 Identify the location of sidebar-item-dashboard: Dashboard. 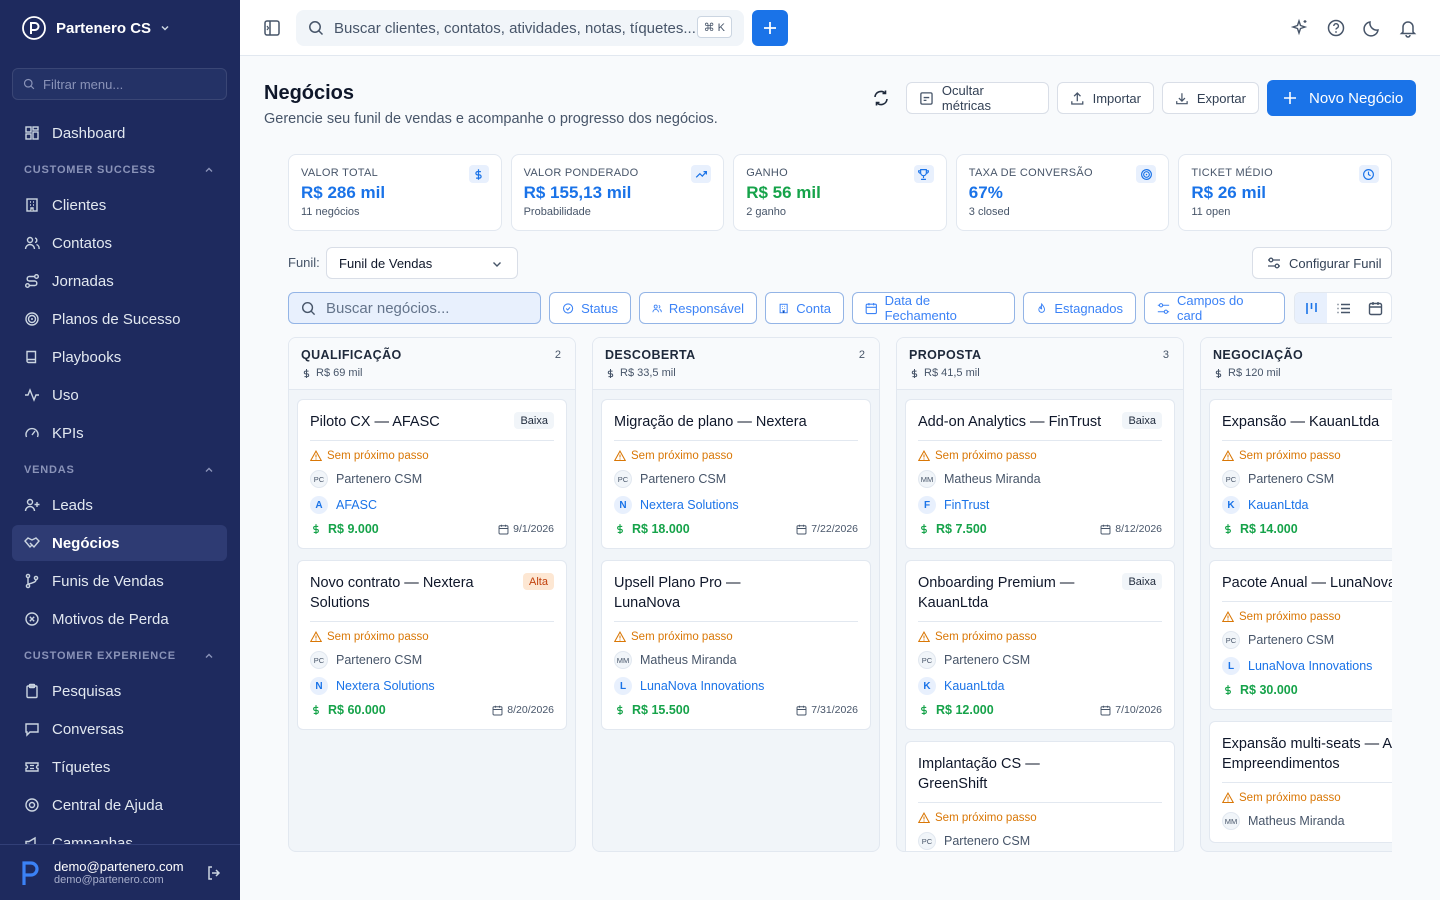
(119, 133).